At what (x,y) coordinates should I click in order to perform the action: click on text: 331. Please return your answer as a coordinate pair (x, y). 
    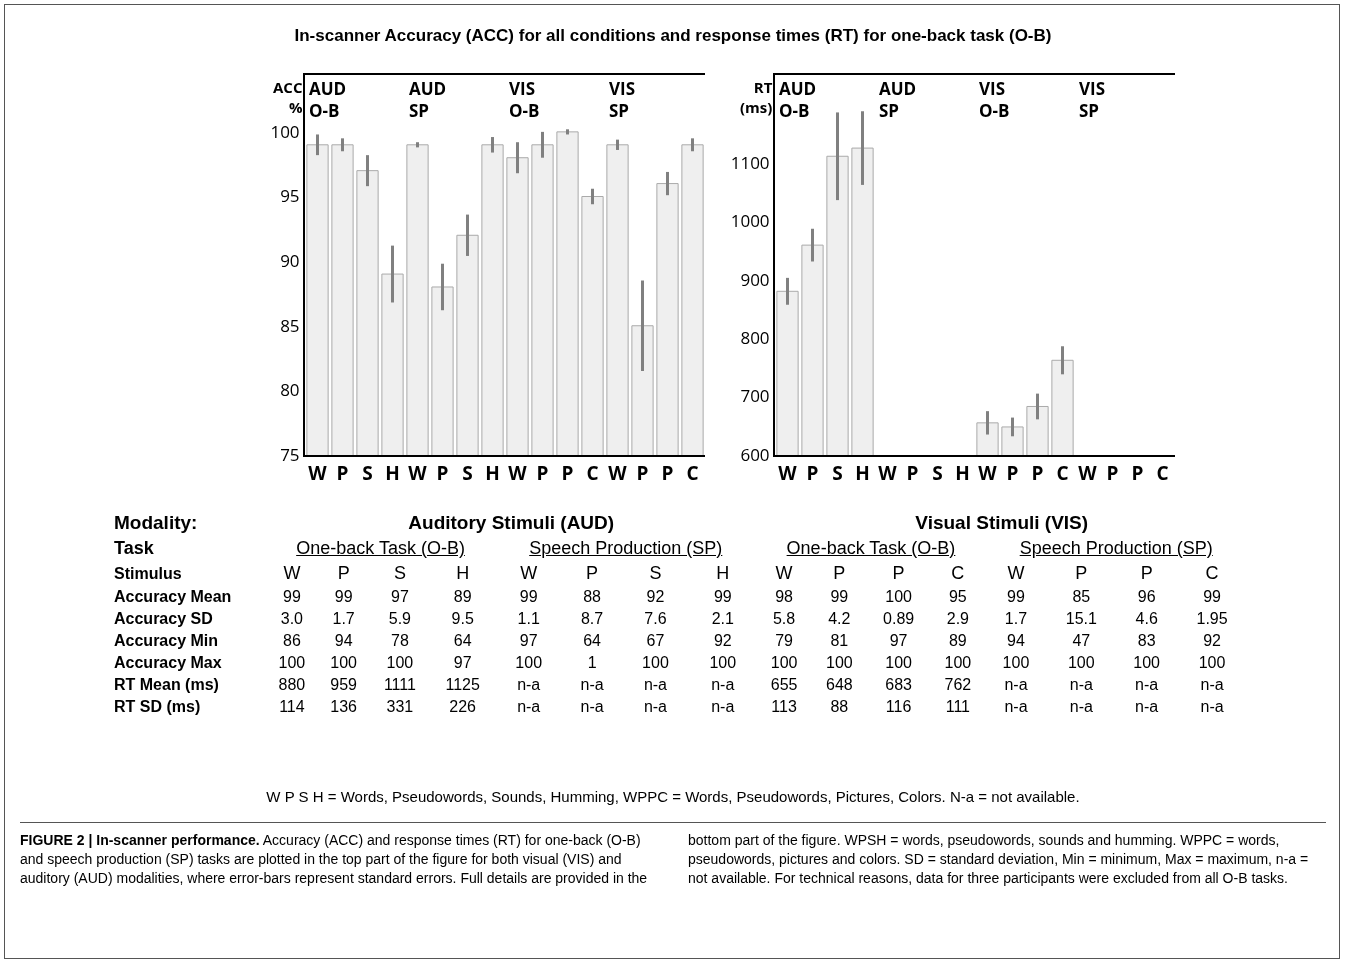
    Looking at the image, I should click on (400, 706).